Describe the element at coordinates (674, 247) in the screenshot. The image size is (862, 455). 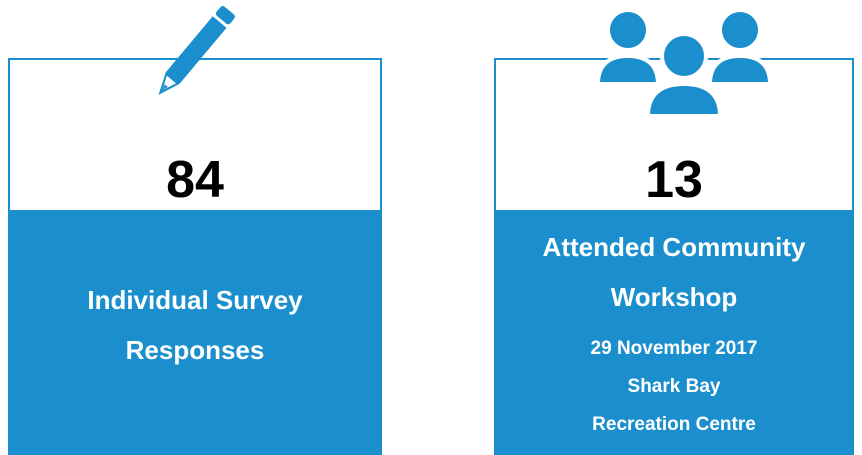
I see `label-line: Attended Community` at that location.